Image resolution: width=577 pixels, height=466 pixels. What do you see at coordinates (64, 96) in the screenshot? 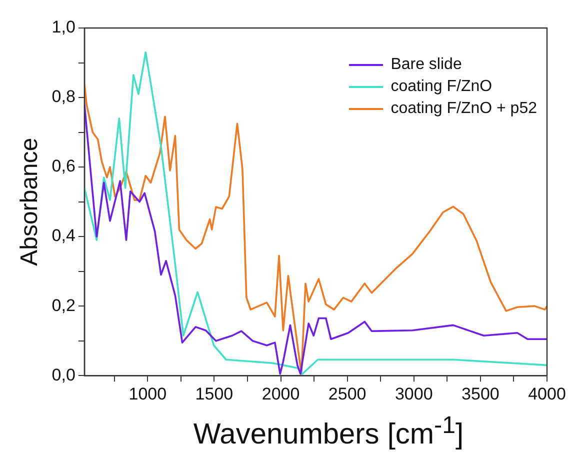
I see `y-tick-label: 0,8` at bounding box center [64, 96].